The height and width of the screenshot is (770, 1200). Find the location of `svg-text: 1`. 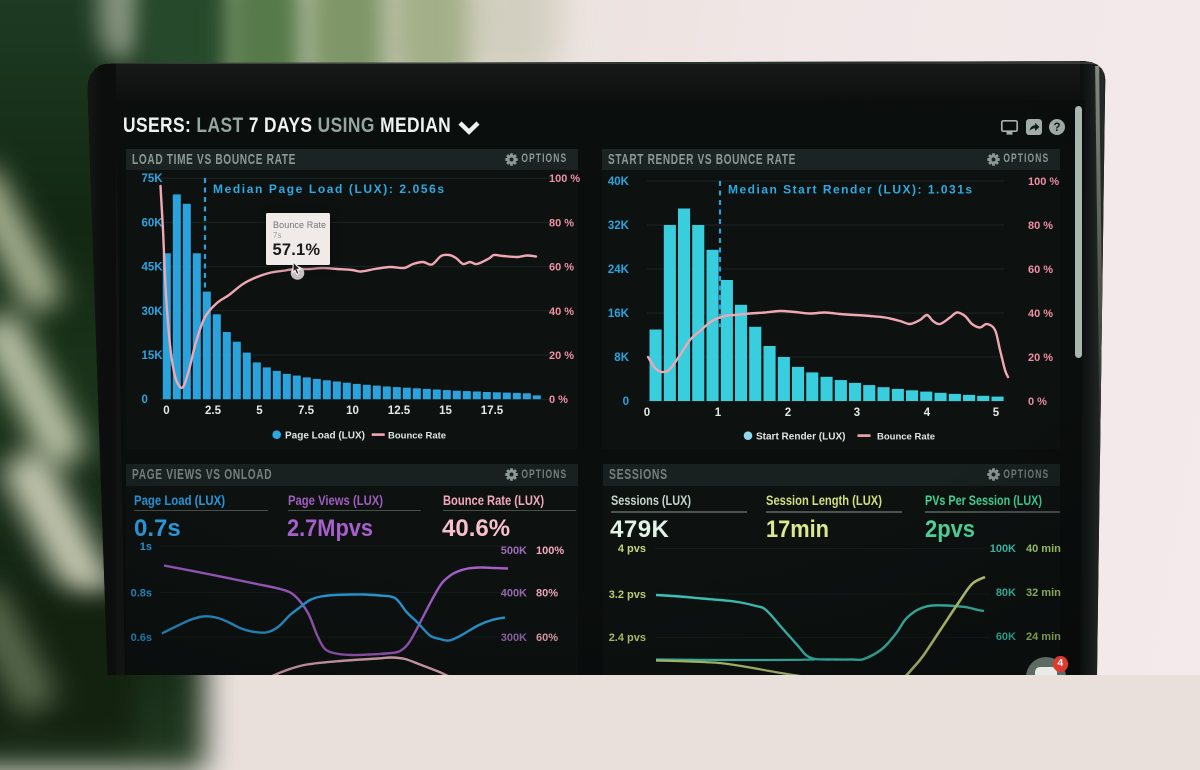

svg-text: 1 is located at coordinates (718, 413).